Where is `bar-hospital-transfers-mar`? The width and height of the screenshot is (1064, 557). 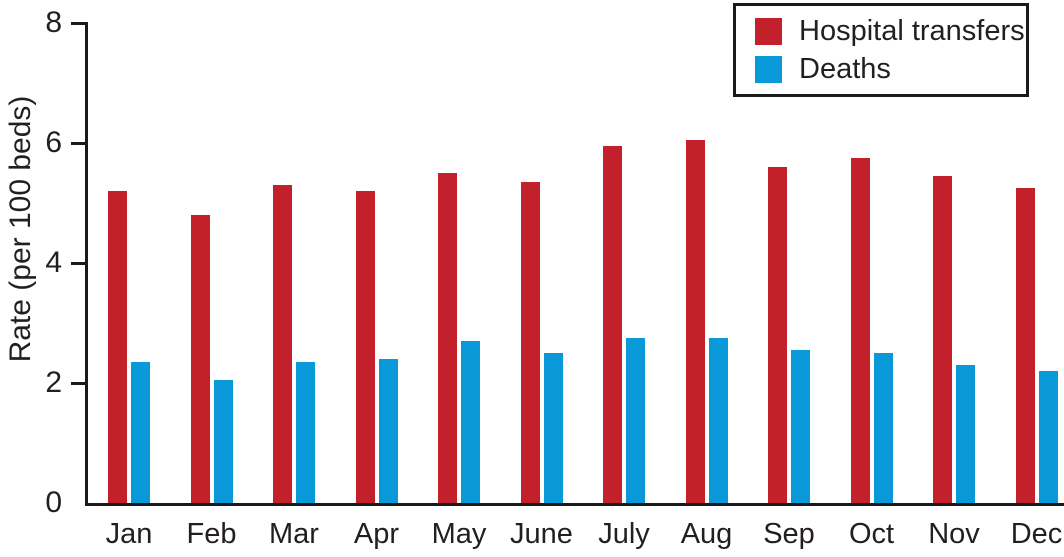 bar-hospital-transfers-mar is located at coordinates (282, 344).